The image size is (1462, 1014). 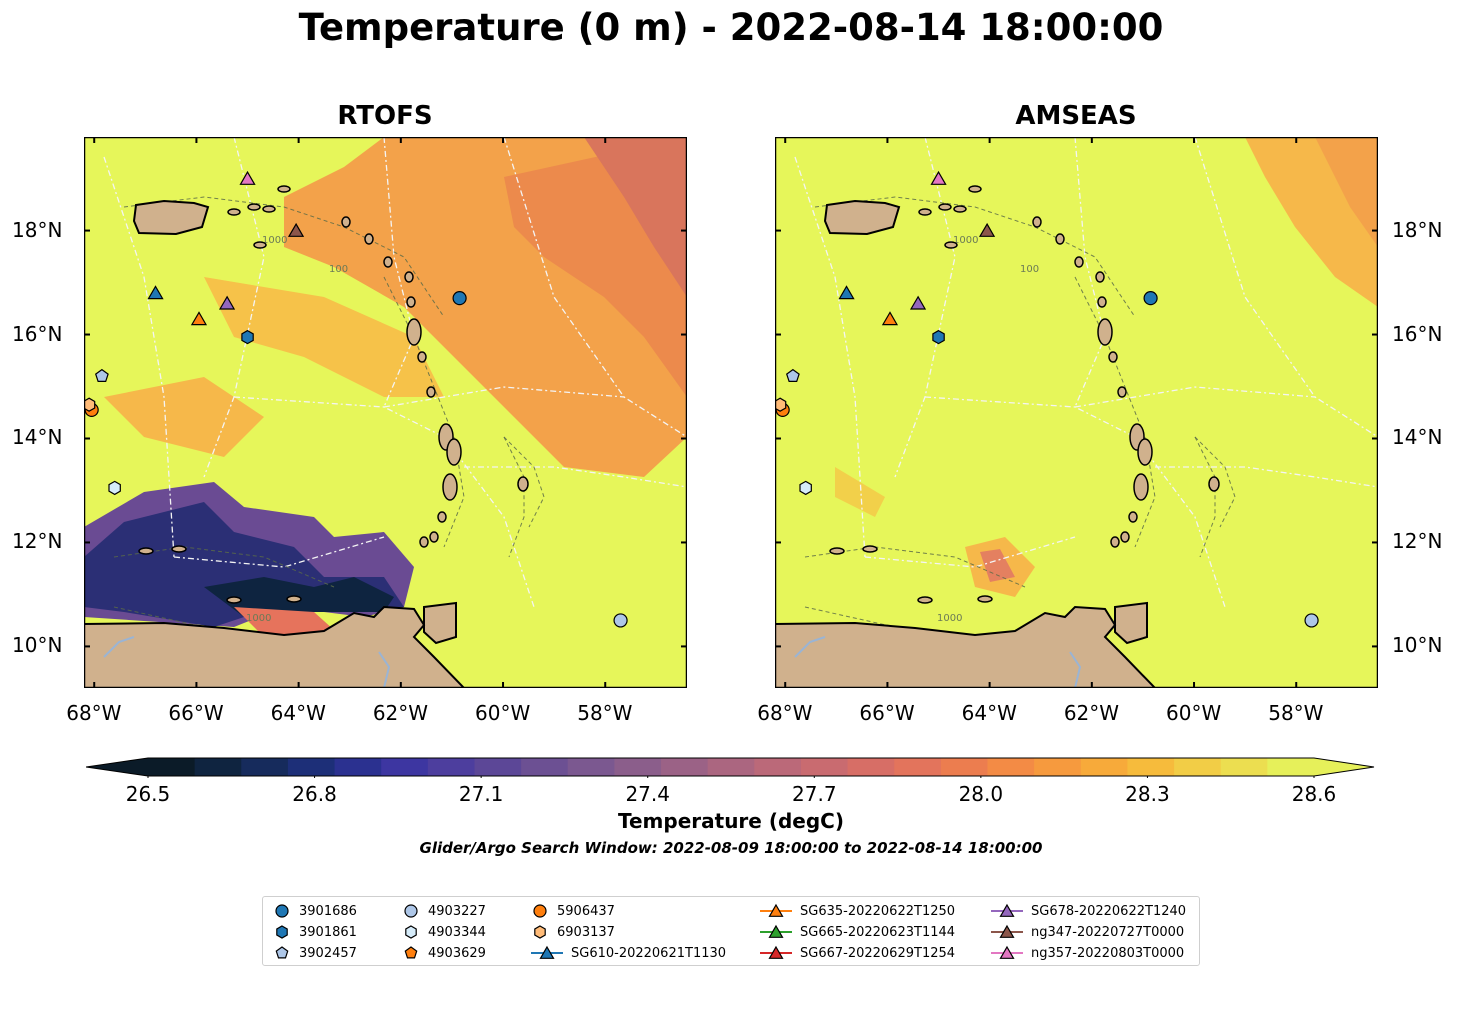 I want to click on legend-label: SG665-20220623T1144, so click(x=878, y=932).